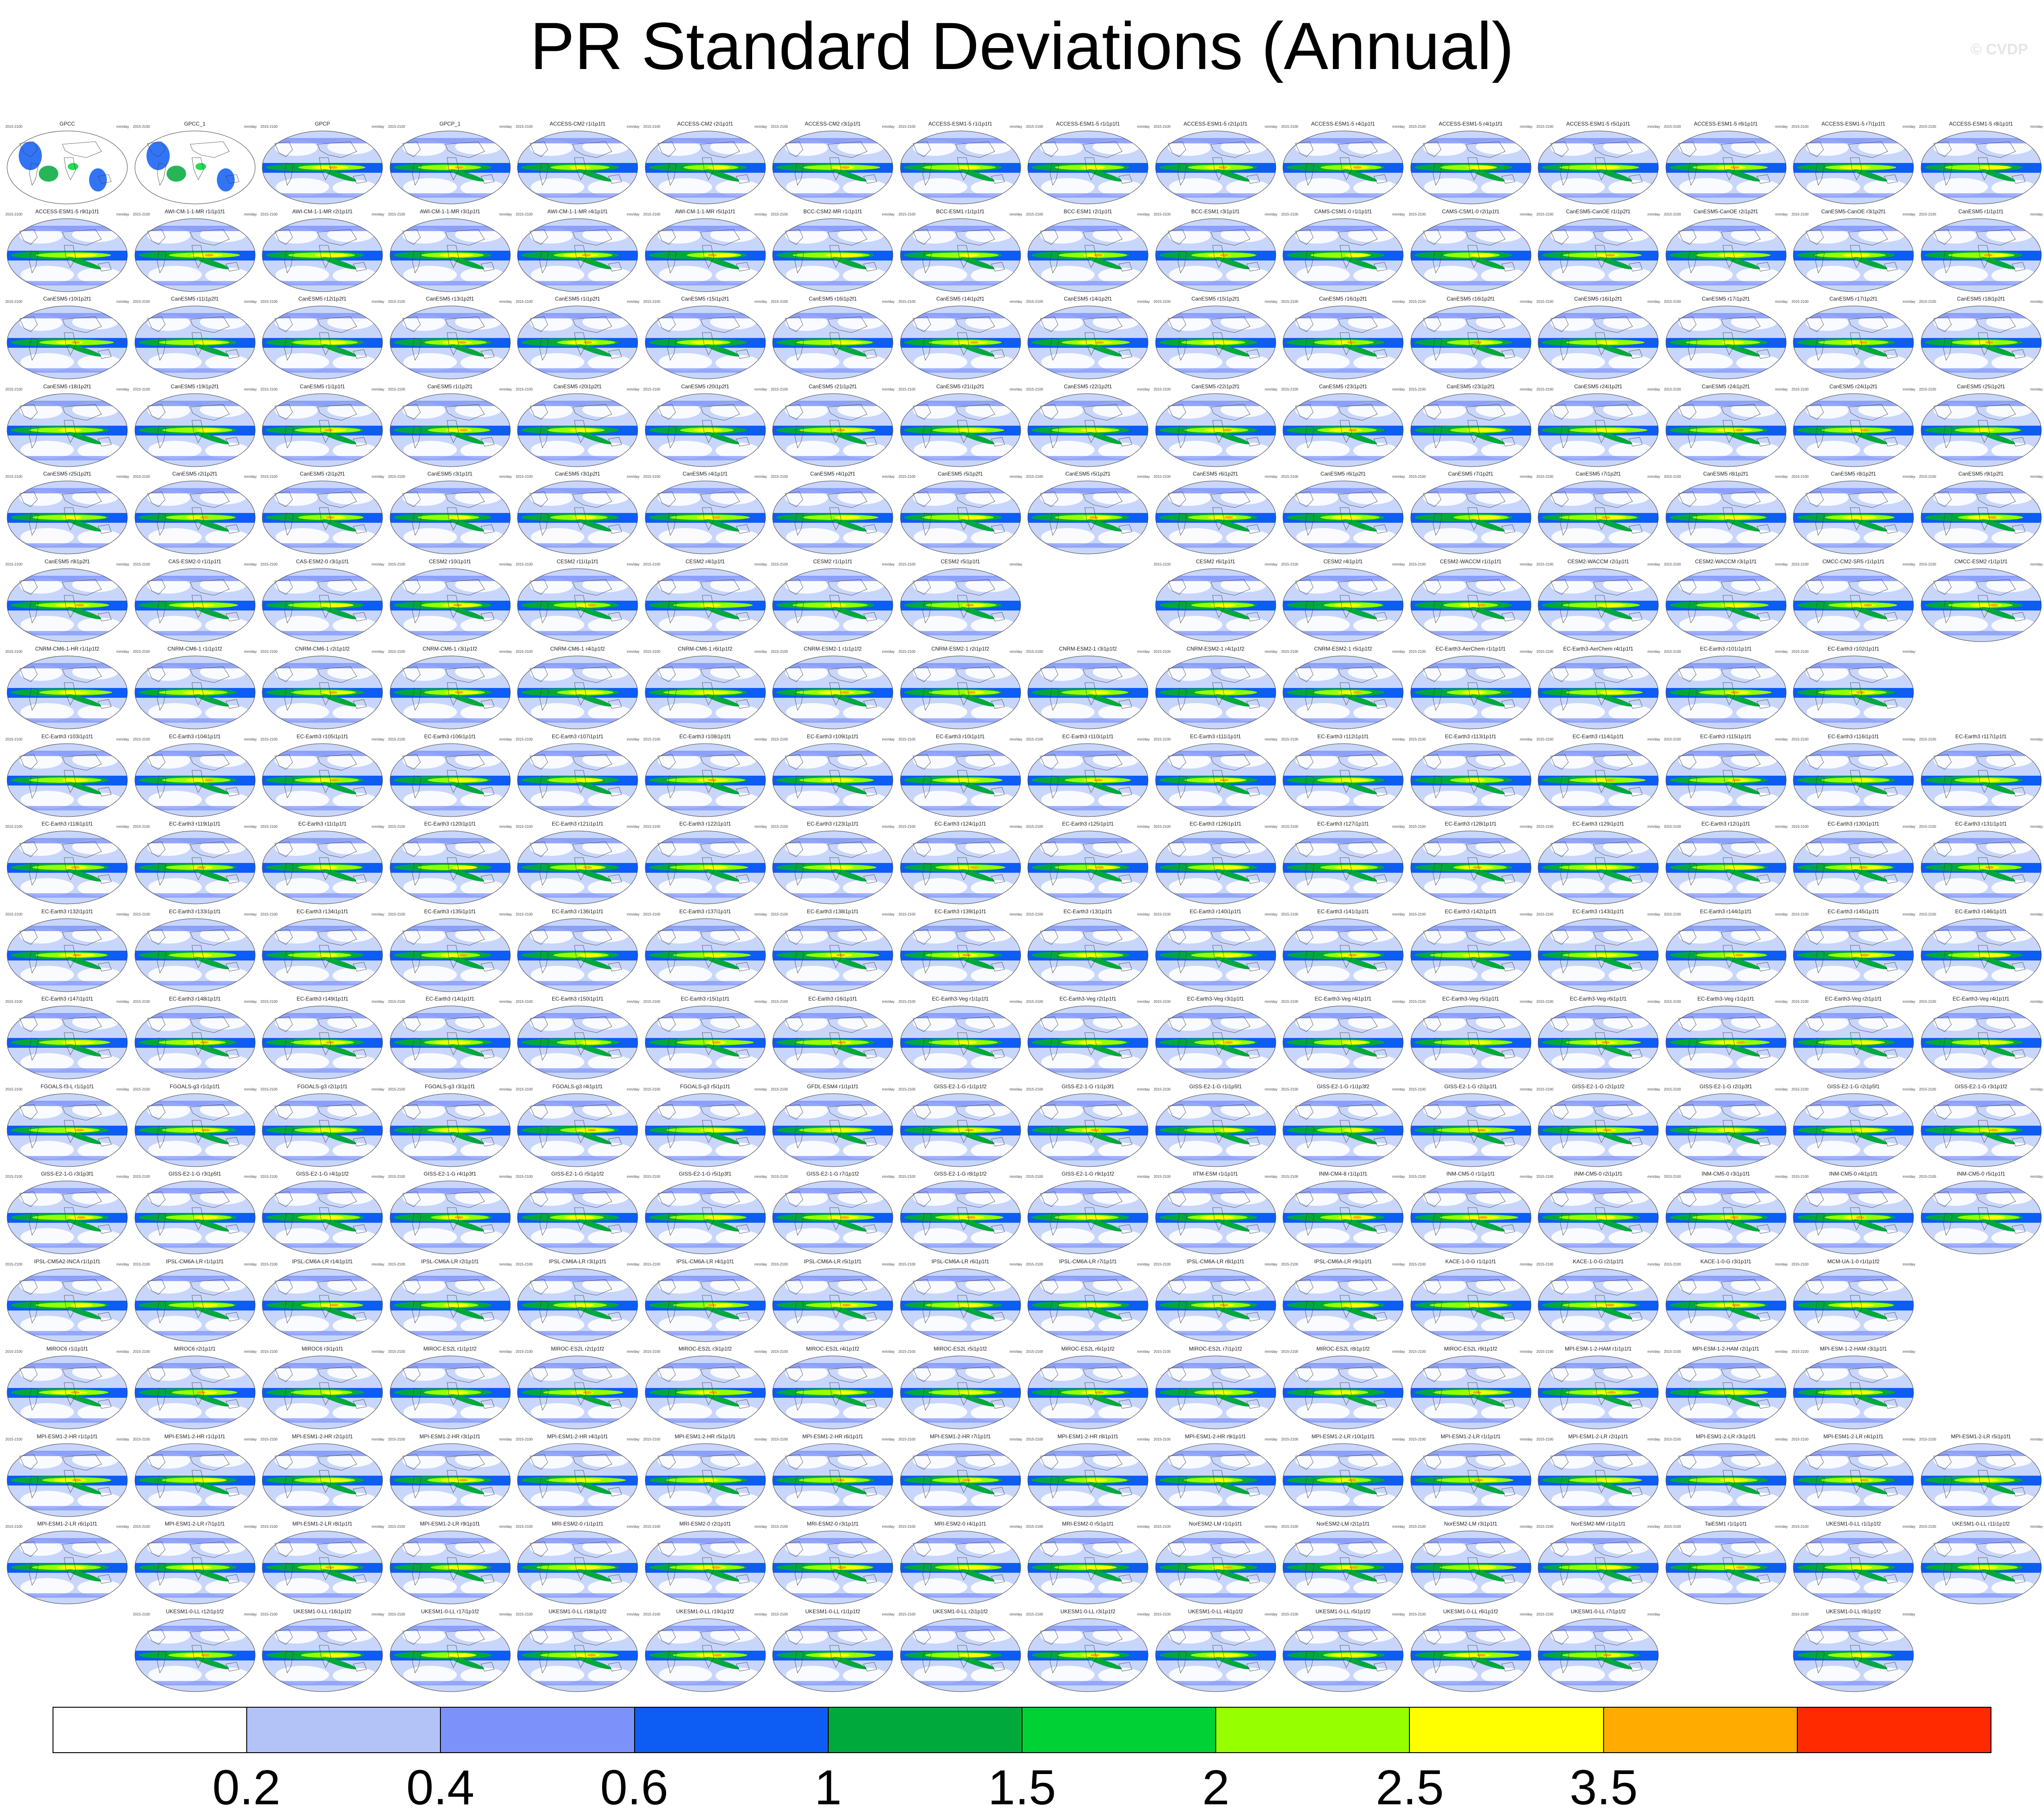 The height and width of the screenshot is (1819, 2044). I want to click on map-panel: INM-CM5-0 r4i1p1f1 2015-2100 mm/day, so click(1854, 1213).